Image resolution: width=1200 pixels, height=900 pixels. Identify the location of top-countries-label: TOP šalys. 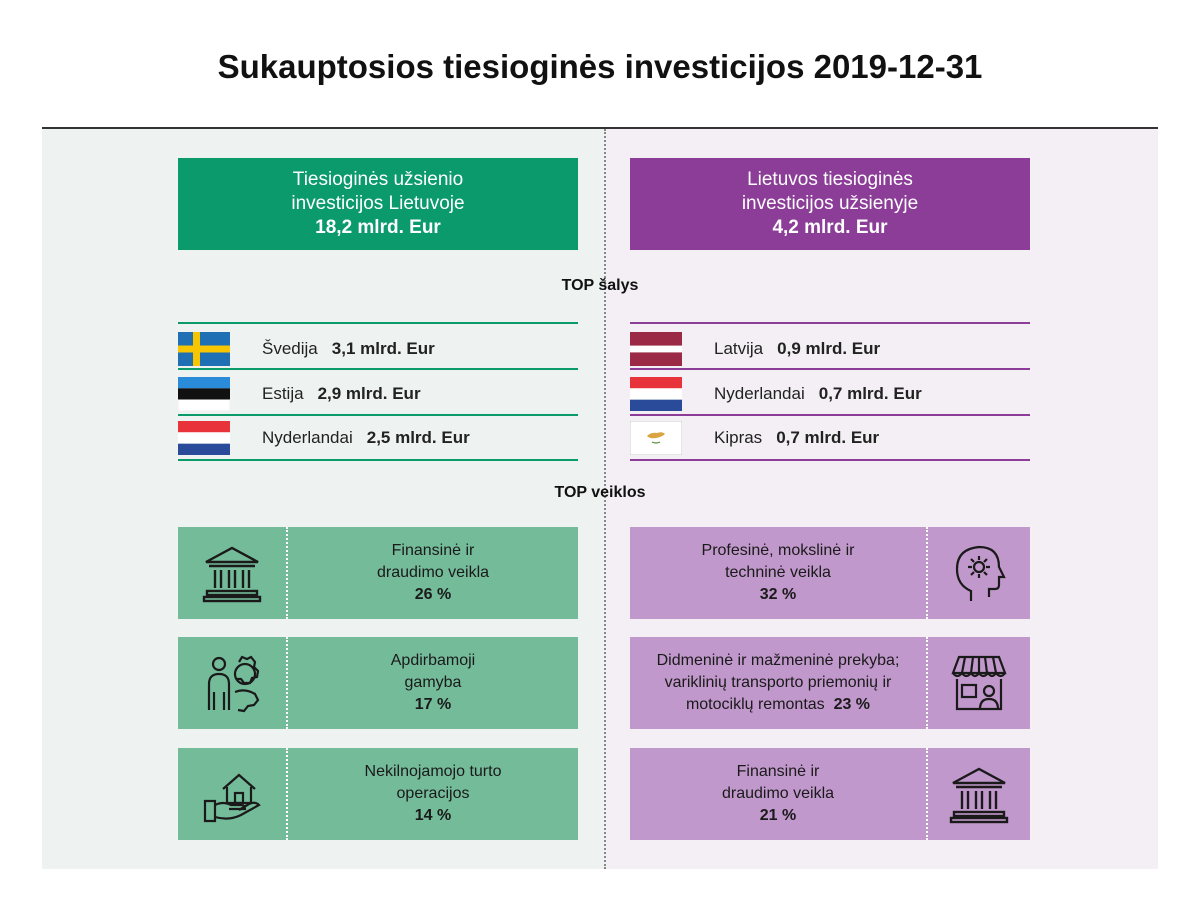
(600, 285).